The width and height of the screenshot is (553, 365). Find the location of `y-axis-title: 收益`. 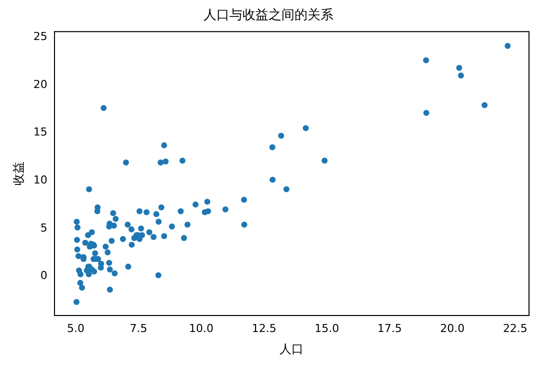

y-axis-title: 收益 is located at coordinates (18, 174).